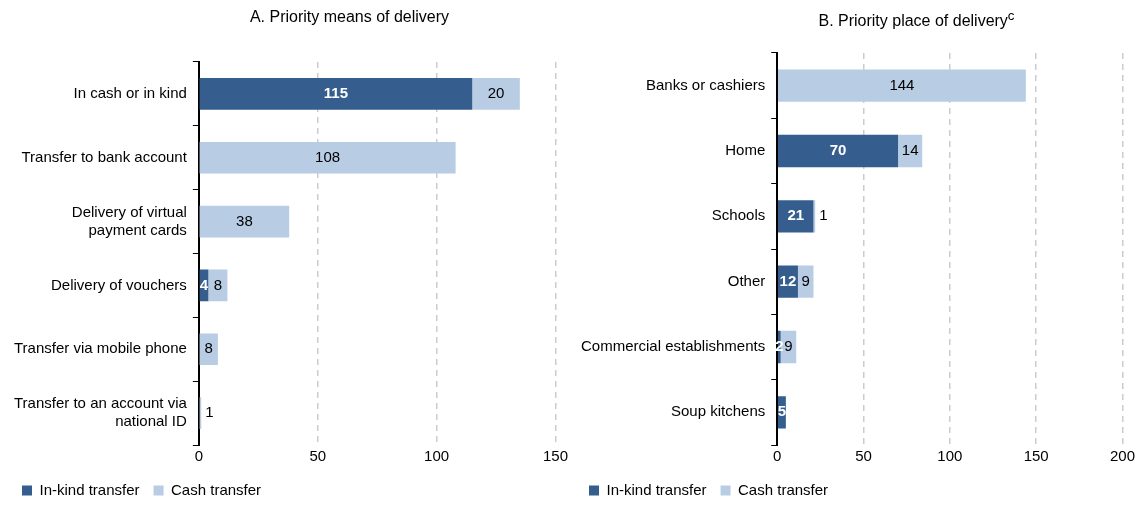 Image resolution: width=1143 pixels, height=518 pixels. What do you see at coordinates (104, 156) in the screenshot?
I see `y-tick-label: Transfer to bank account` at bounding box center [104, 156].